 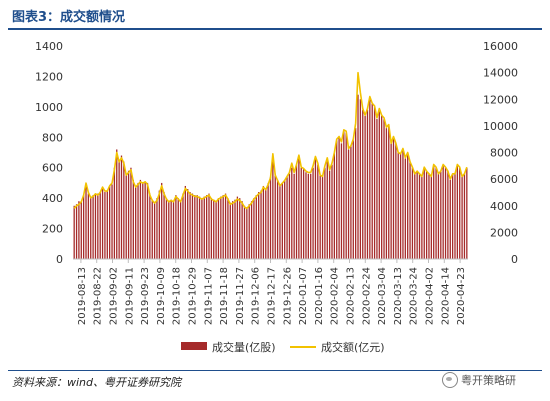 What do you see at coordinates (114, 296) in the screenshot?
I see `x-tick-label: 2019-09-02` at bounding box center [114, 296].